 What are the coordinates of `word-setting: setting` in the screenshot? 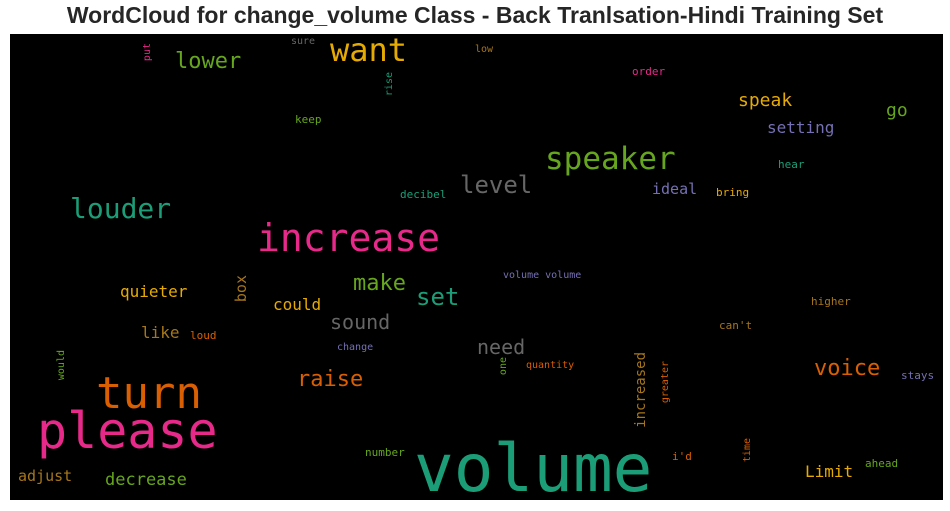 It's located at (801, 127).